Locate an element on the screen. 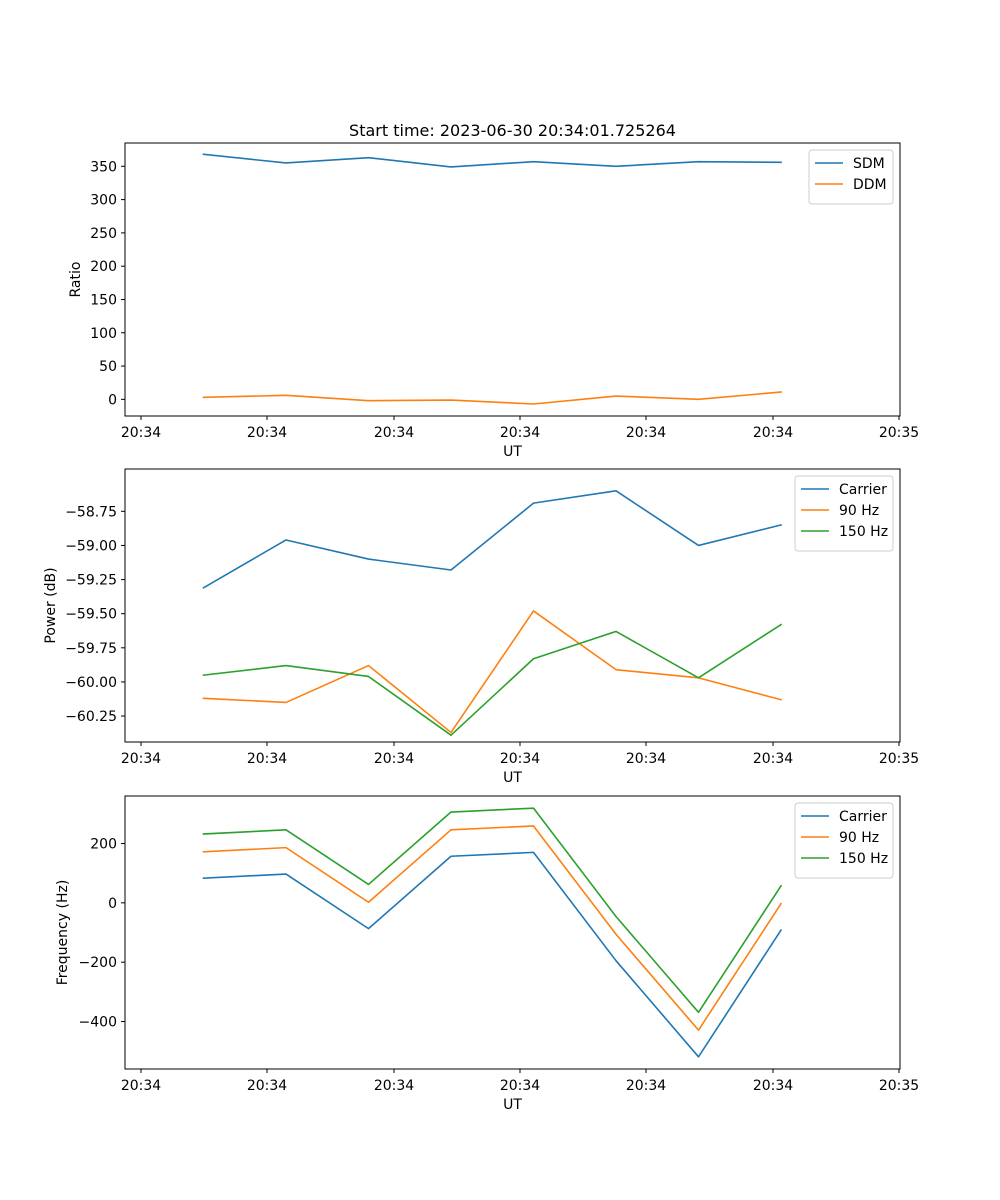 This screenshot has width=1000, height=1200. y-tick-label: −59.25 is located at coordinates (91, 581).